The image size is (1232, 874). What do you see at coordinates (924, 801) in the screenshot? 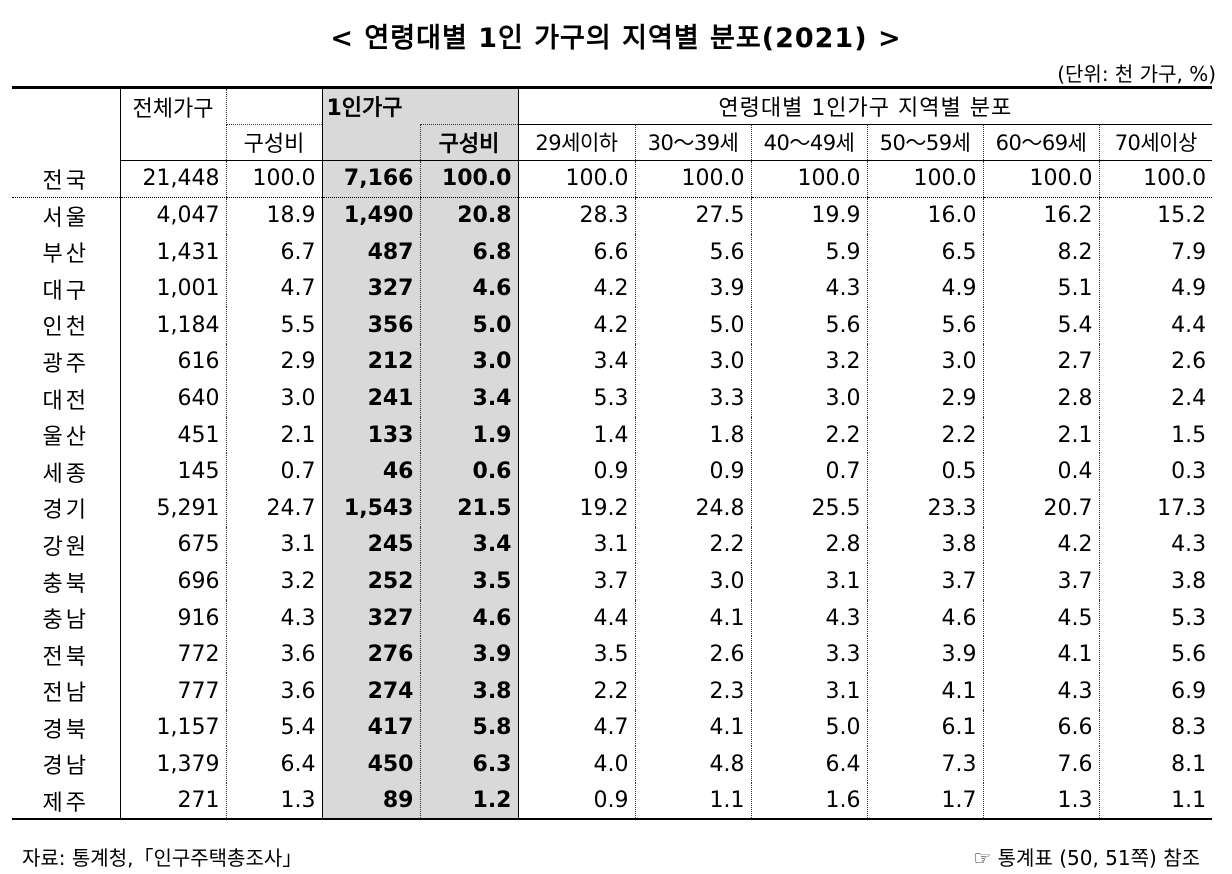
I see `age-share-cell: 1.7` at bounding box center [924, 801].